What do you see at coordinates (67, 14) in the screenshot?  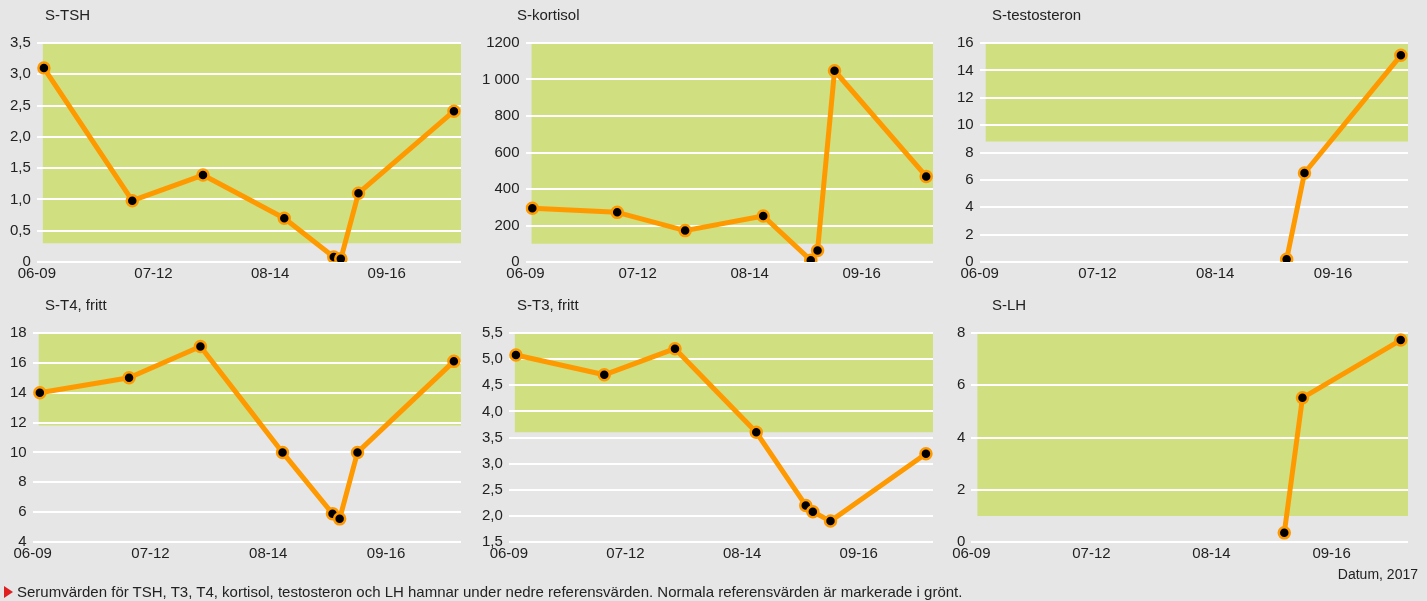 I see `chart-title: S-TSH` at bounding box center [67, 14].